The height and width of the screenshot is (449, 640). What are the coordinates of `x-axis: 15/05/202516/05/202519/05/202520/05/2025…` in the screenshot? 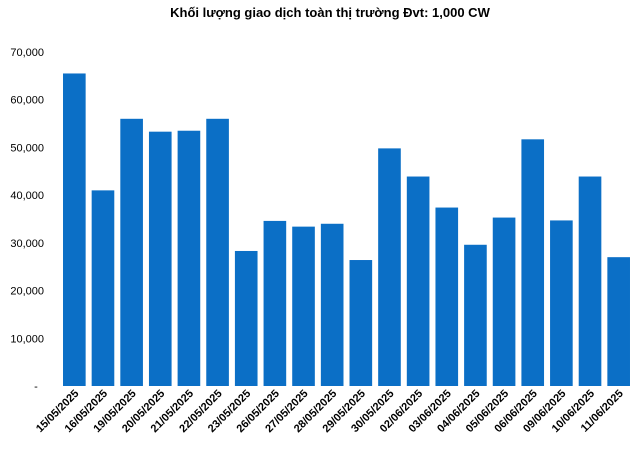 It's located at (330, 411).